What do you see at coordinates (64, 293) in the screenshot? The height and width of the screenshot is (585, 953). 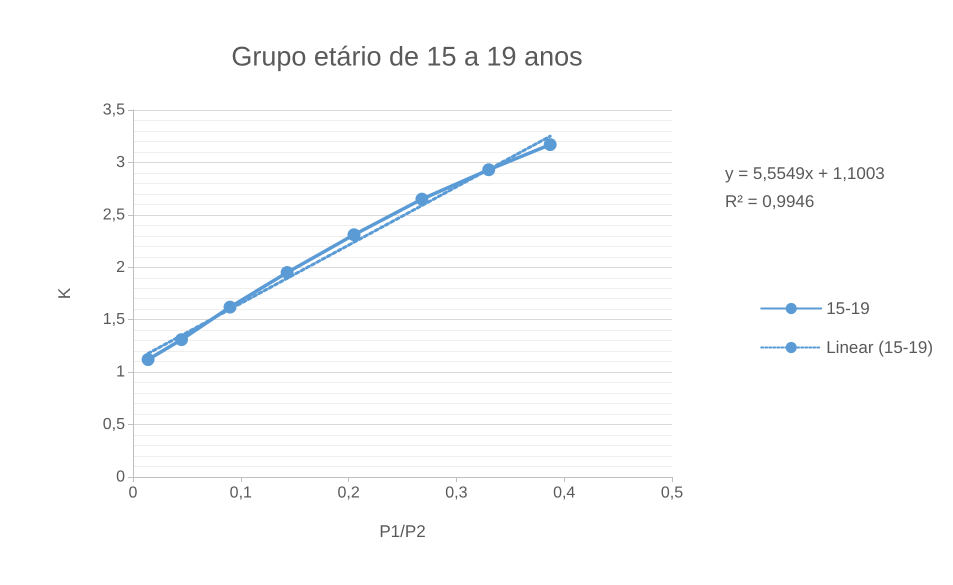 I see `y-axis-title: K` at bounding box center [64, 293].